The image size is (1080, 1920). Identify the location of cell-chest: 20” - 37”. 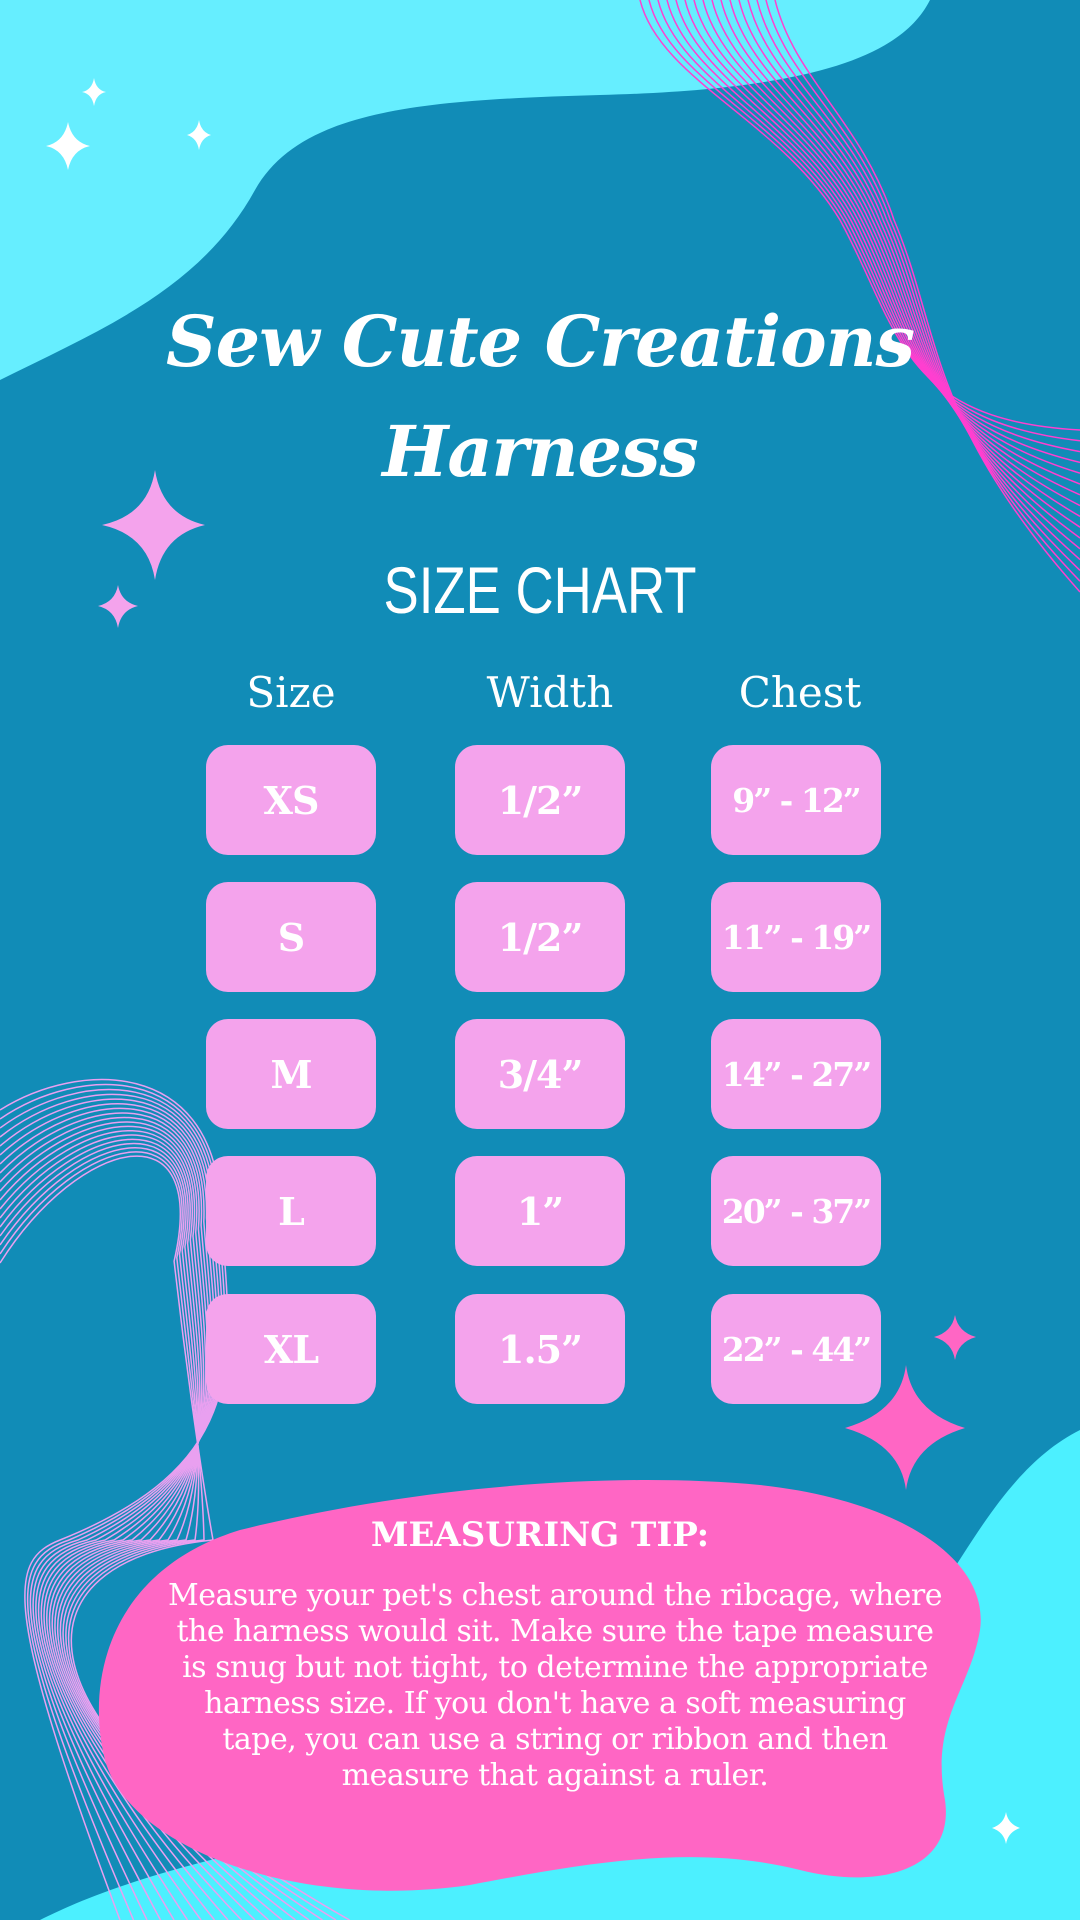
(796, 1211).